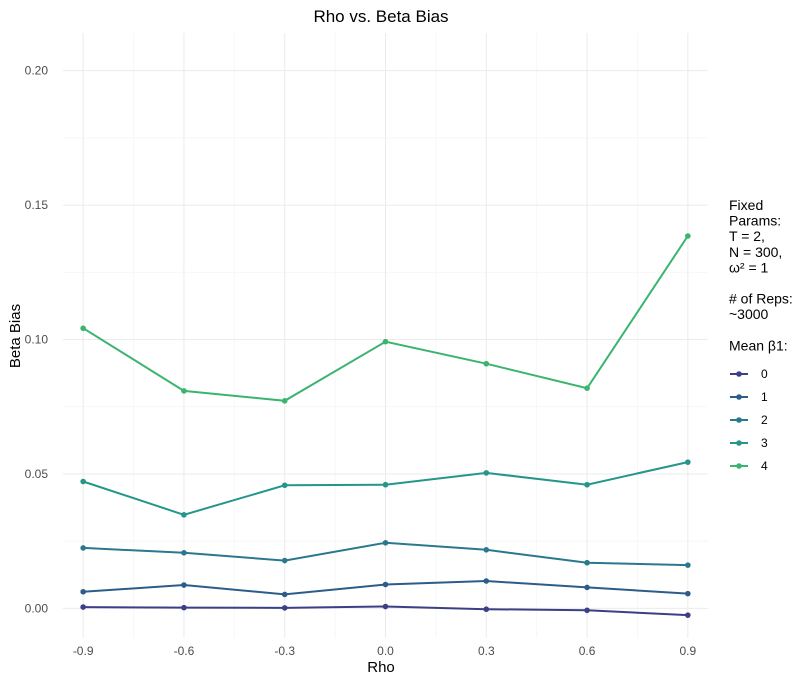 This screenshot has width=812, height=684. I want to click on x-tick-label: 0.9, so click(688, 651).